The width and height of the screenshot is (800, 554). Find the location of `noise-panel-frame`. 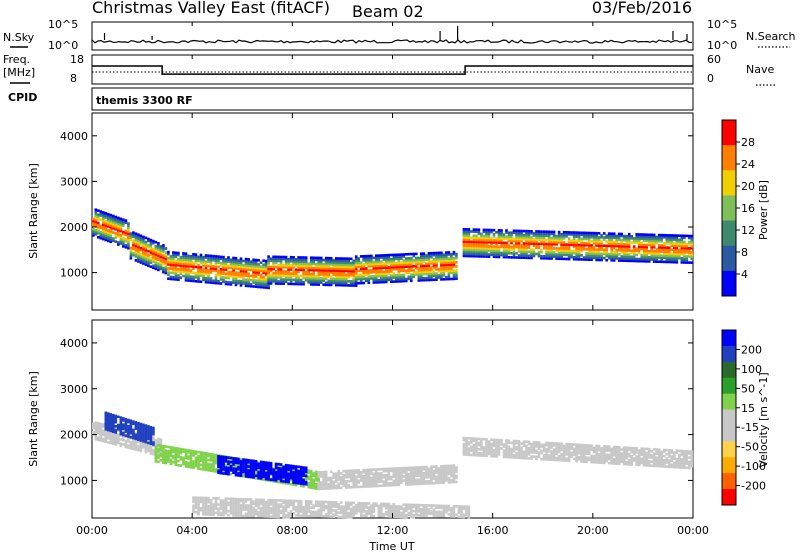

noise-panel-frame is located at coordinates (392, 36).